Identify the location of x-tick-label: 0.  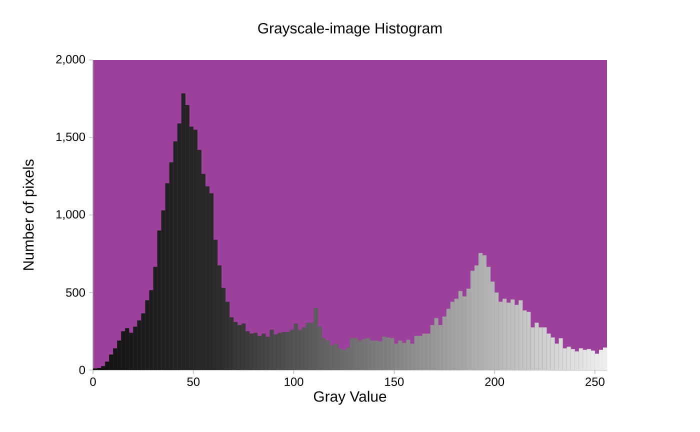
(93, 382).